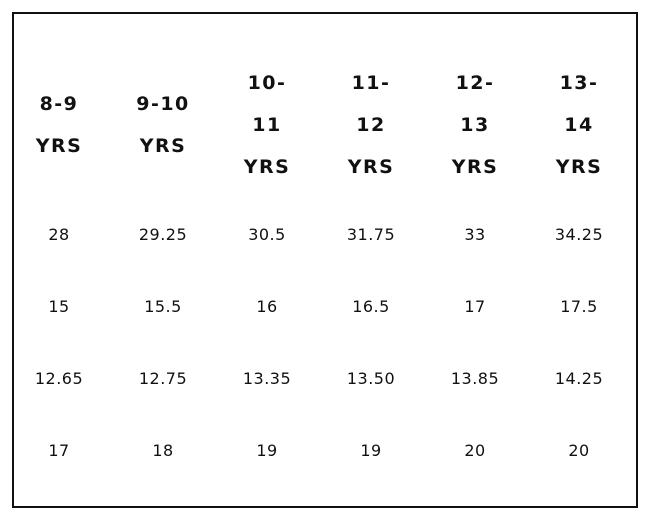 This screenshot has width=658, height=524. I want to click on header-cell: 12-13 YRS, so click(475, 125).